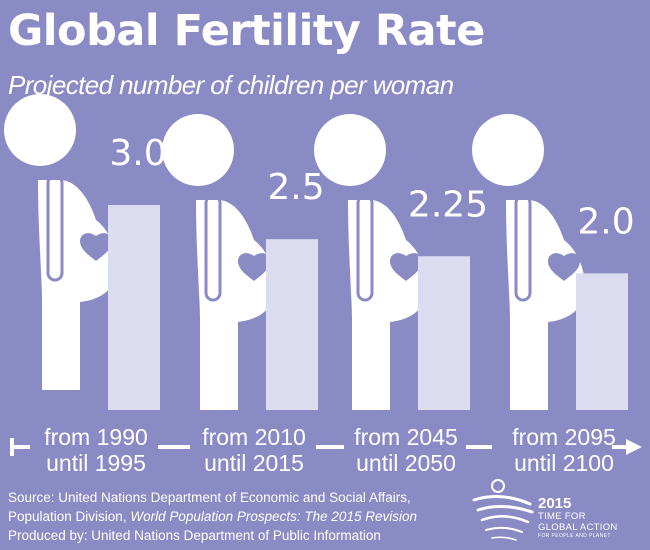  Describe the element at coordinates (564, 437) in the screenshot. I see `tick-label-from: from 2095` at that location.